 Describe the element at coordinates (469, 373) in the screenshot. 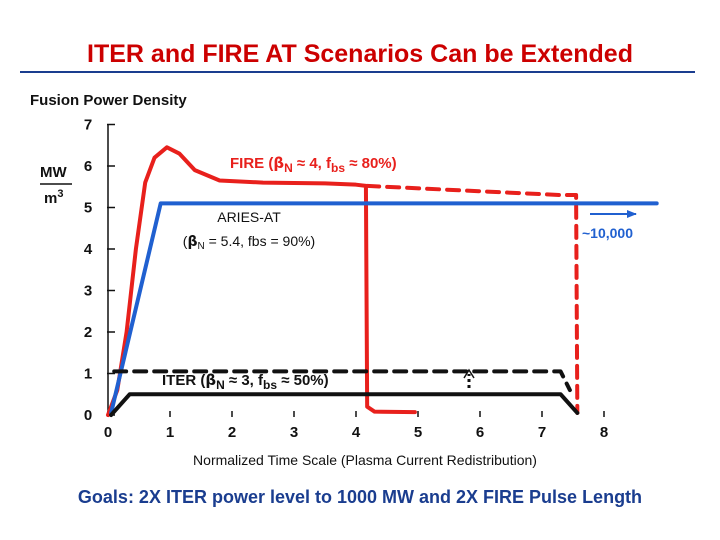

I see `iter-upgrade-arrowhead` at that location.